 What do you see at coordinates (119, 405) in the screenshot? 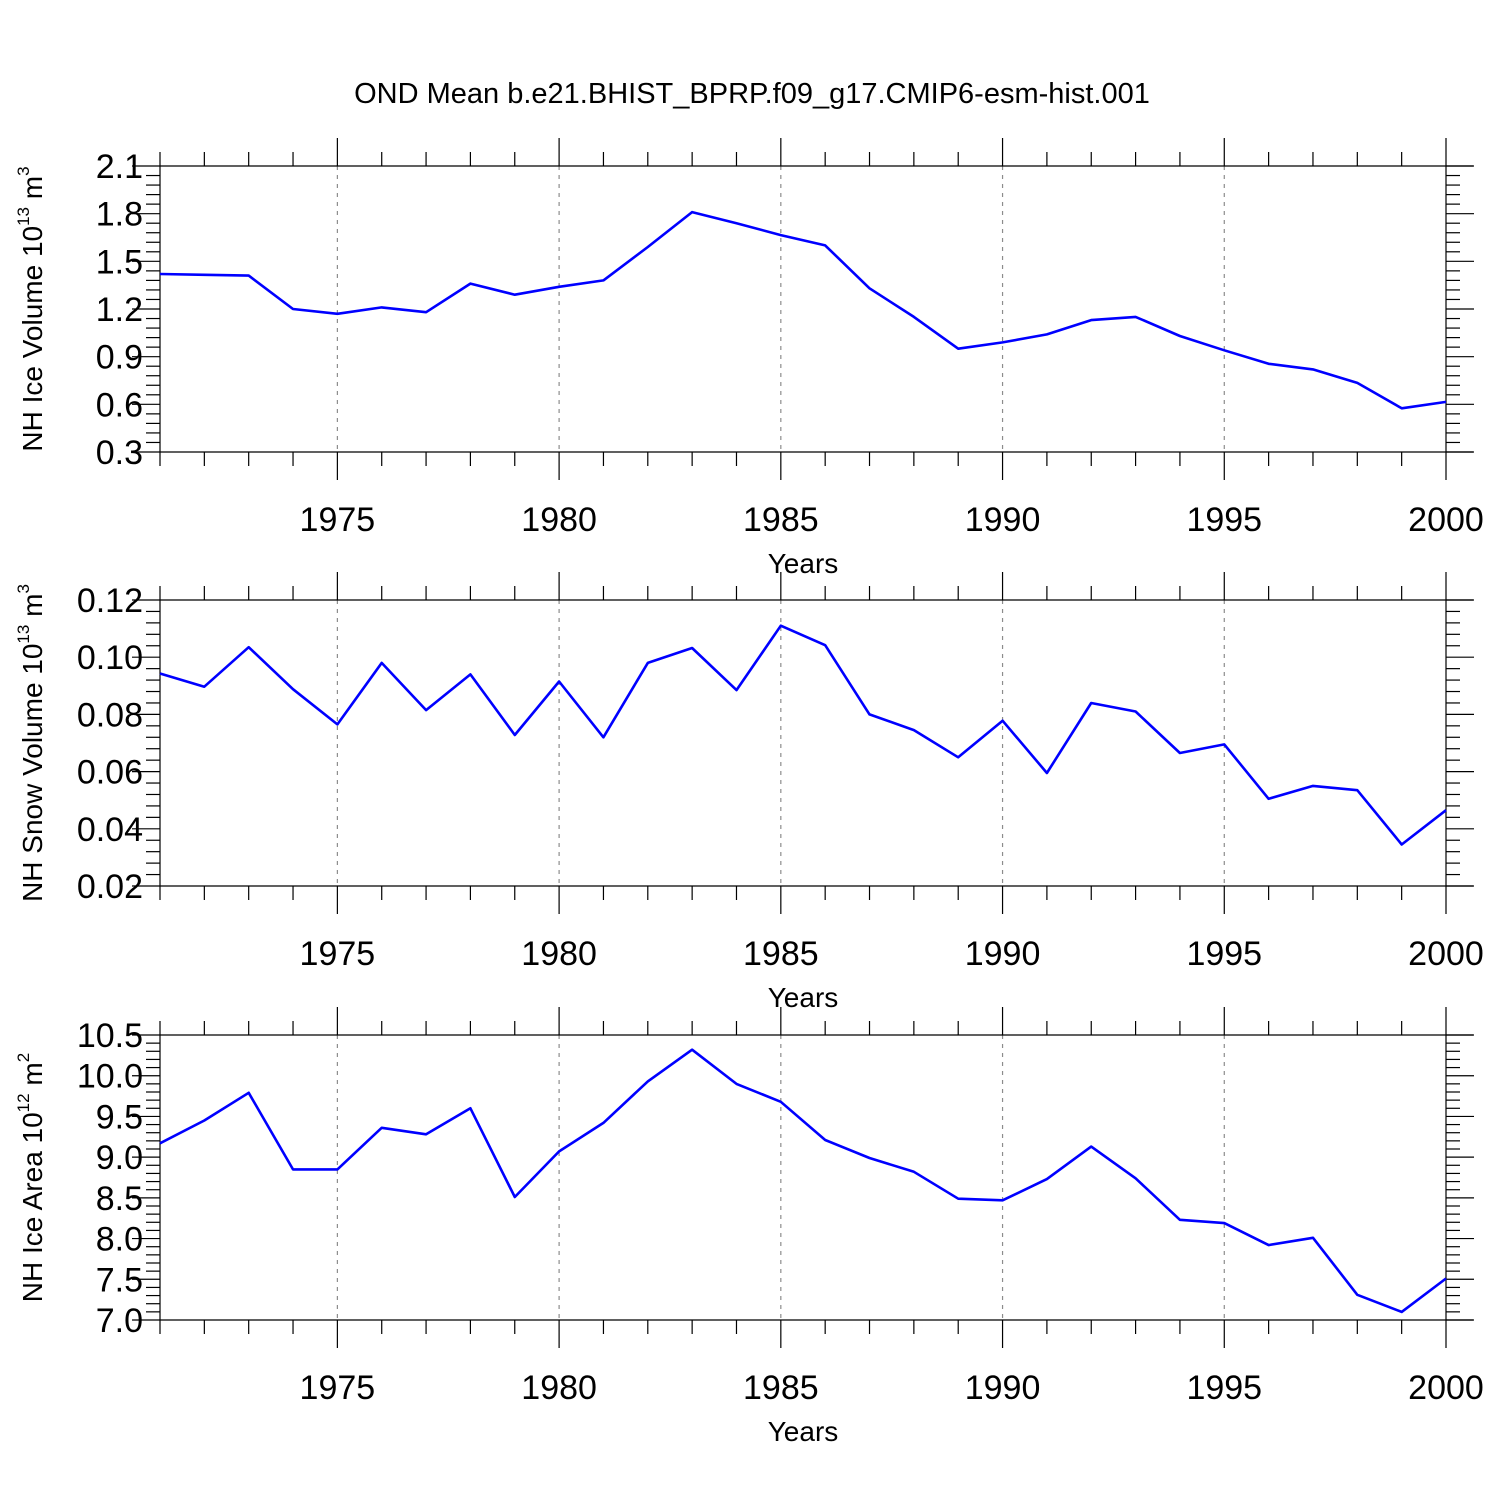
I see `y-tick-label: 0.6` at bounding box center [119, 405].